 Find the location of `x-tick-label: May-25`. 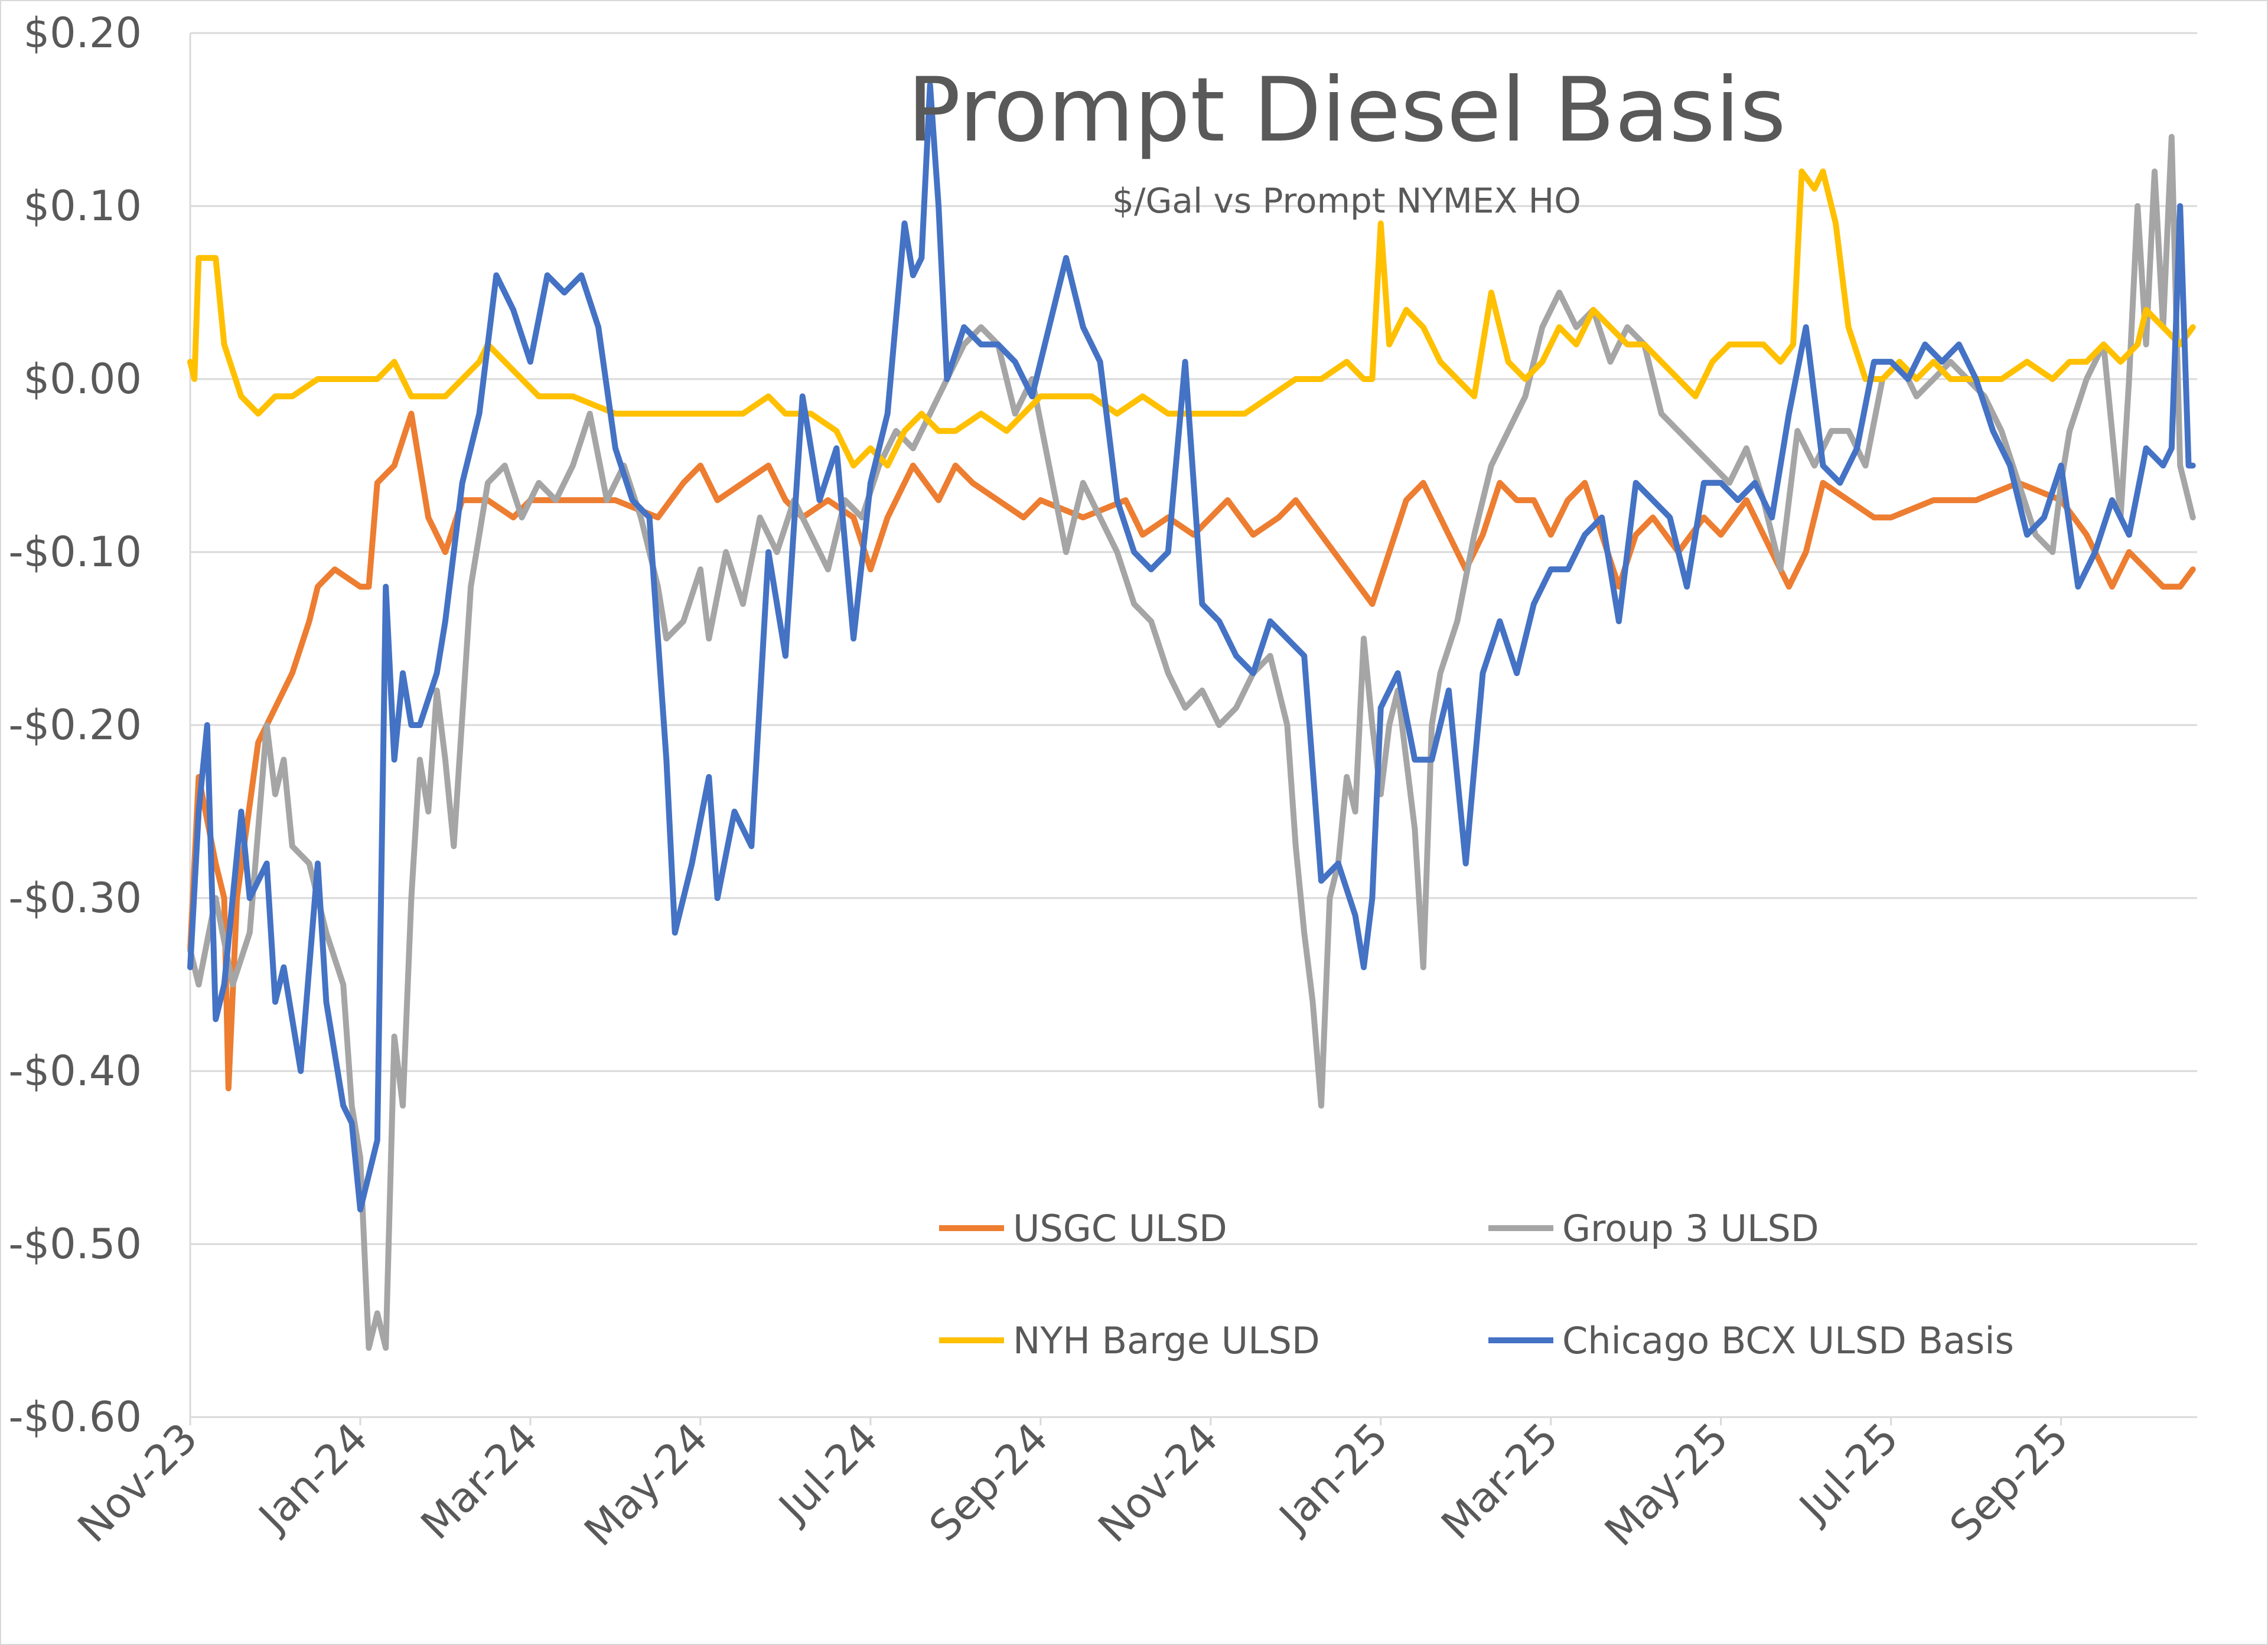

x-tick-label: May-25 is located at coordinates (1666, 1484).